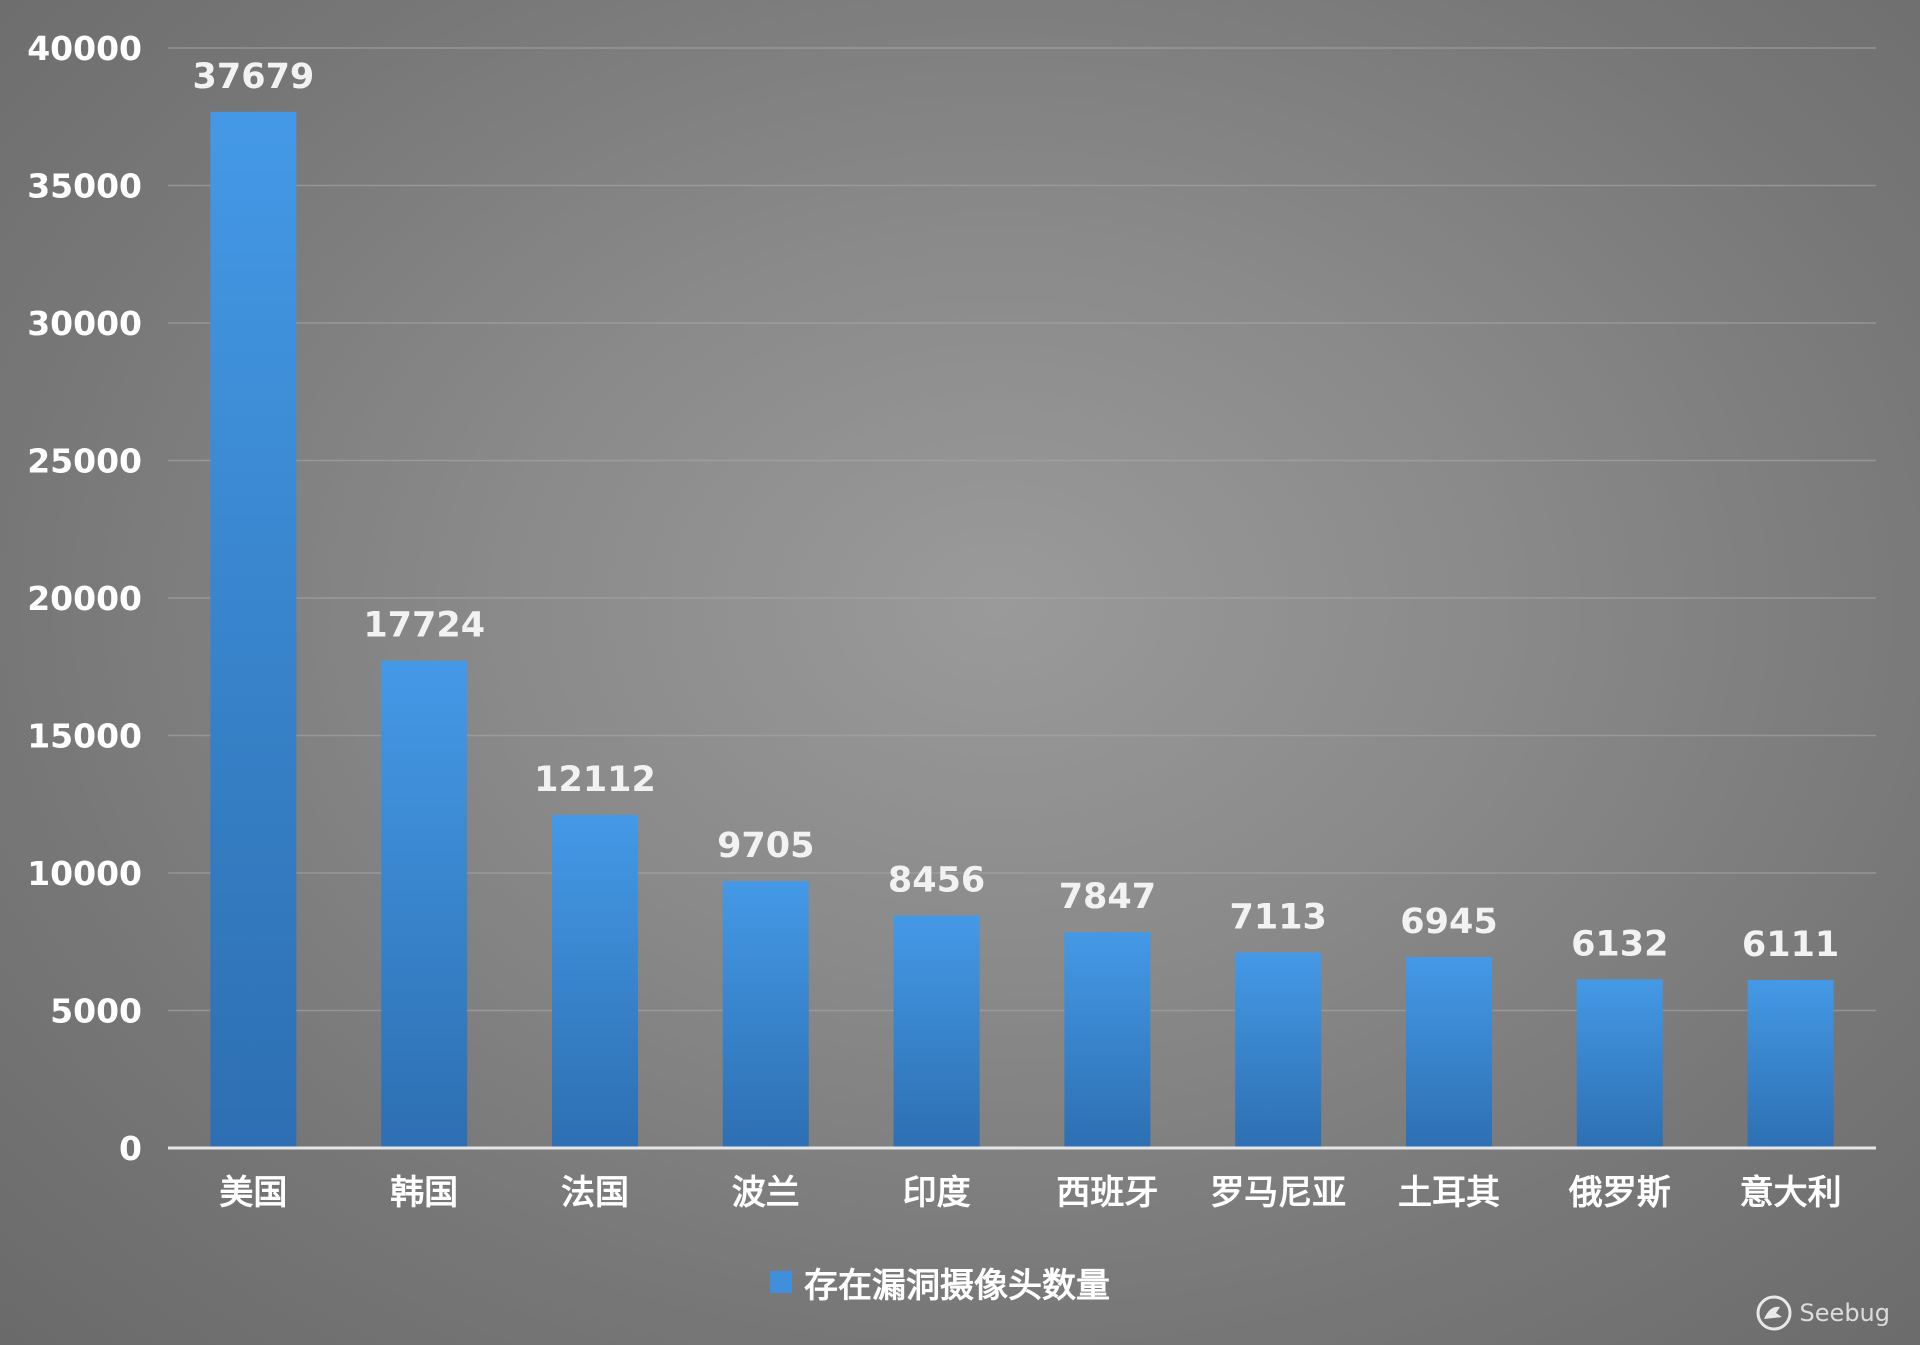 This screenshot has height=1345, width=1920. What do you see at coordinates (957, 1285) in the screenshot?
I see `legend-label: 存在漏洞摄像头数量` at bounding box center [957, 1285].